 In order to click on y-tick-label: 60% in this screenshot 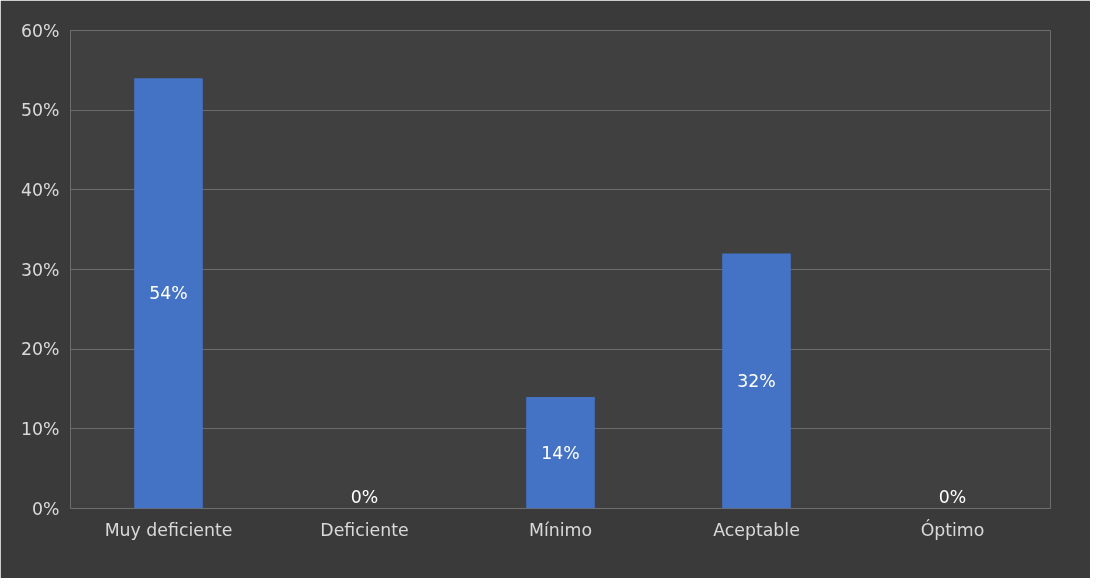, I will do `click(40, 30)`.